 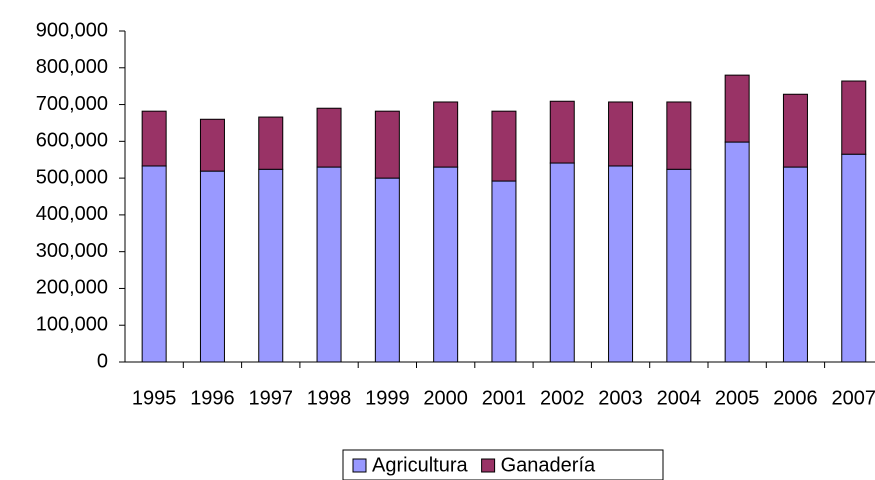 What do you see at coordinates (329, 398) in the screenshot?
I see `x-tick-label: 1998` at bounding box center [329, 398].